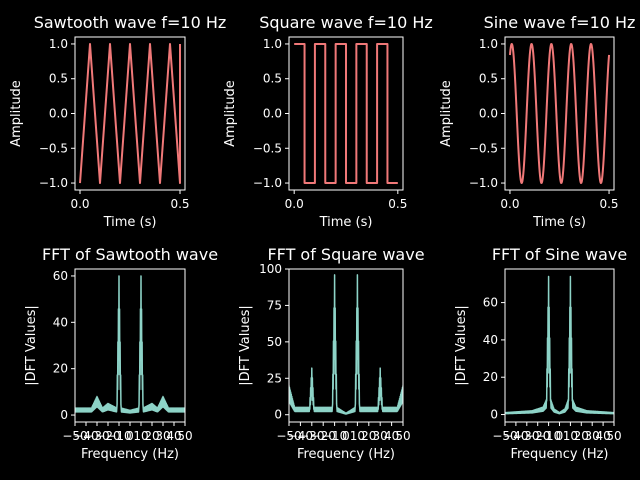 The height and width of the screenshot is (480, 640). Describe the element at coordinates (559, 254) in the screenshot. I see `chart-title: FFT of Sine wave` at that location.